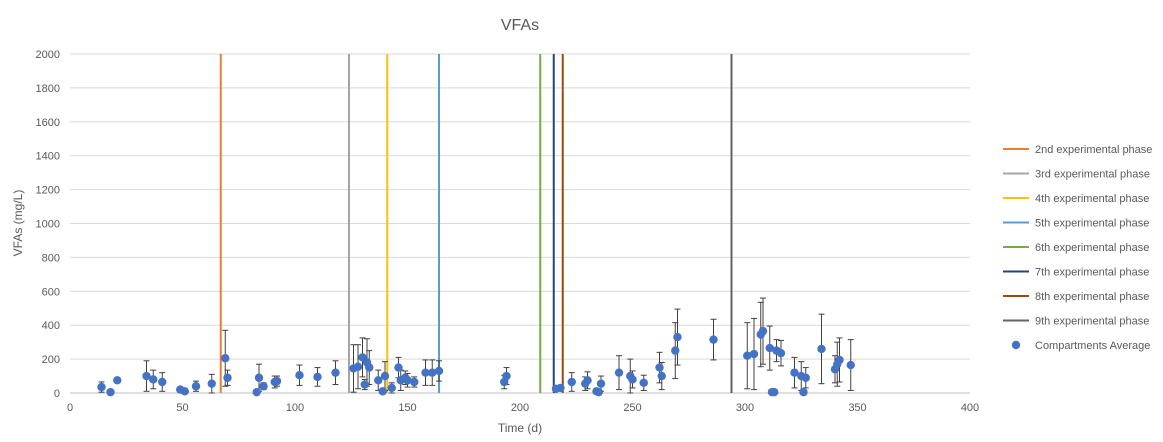 Image resolution: width=1163 pixels, height=442 pixels. Describe the element at coordinates (520, 428) in the screenshot. I see `x-axis-label: Time (d)` at that location.